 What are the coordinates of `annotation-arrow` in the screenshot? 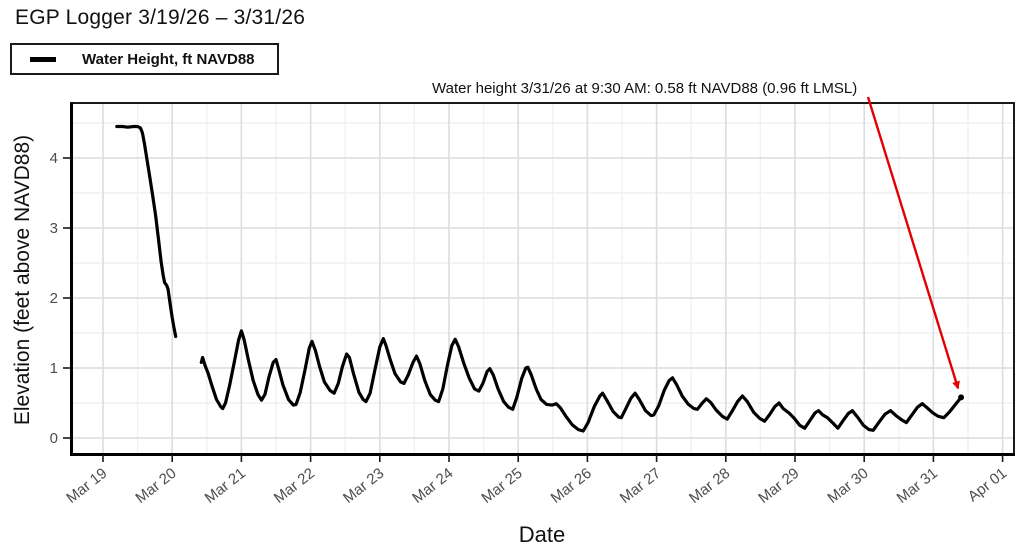 It's located at (913, 243).